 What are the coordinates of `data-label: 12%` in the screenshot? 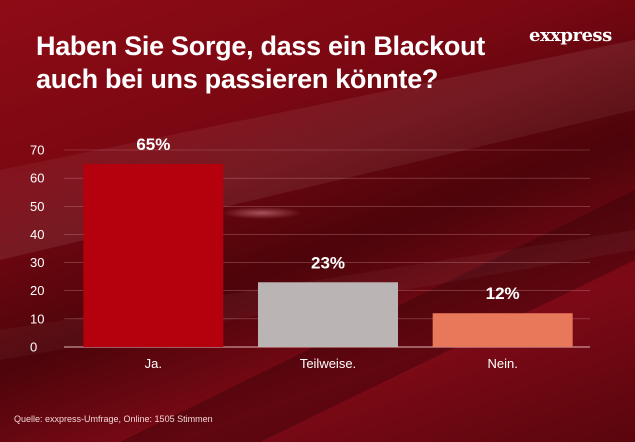 It's located at (503, 293).